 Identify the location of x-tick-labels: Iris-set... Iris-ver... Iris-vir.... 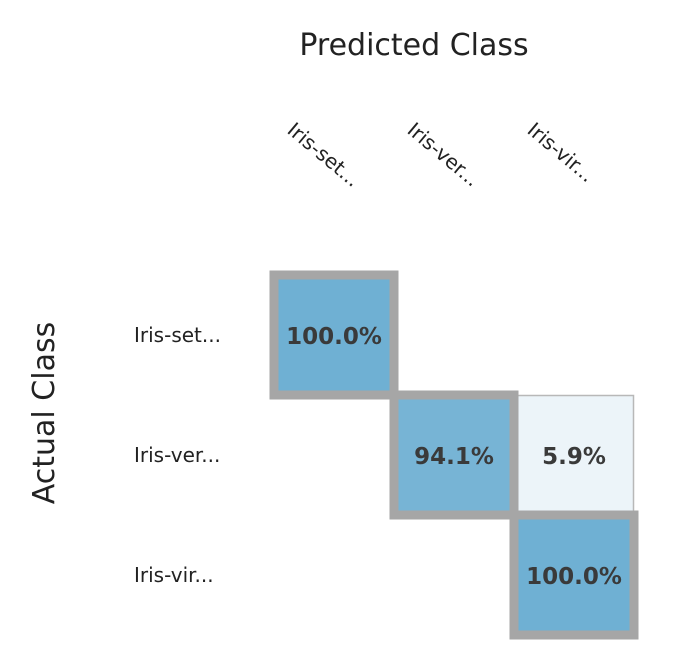
(441, 154).